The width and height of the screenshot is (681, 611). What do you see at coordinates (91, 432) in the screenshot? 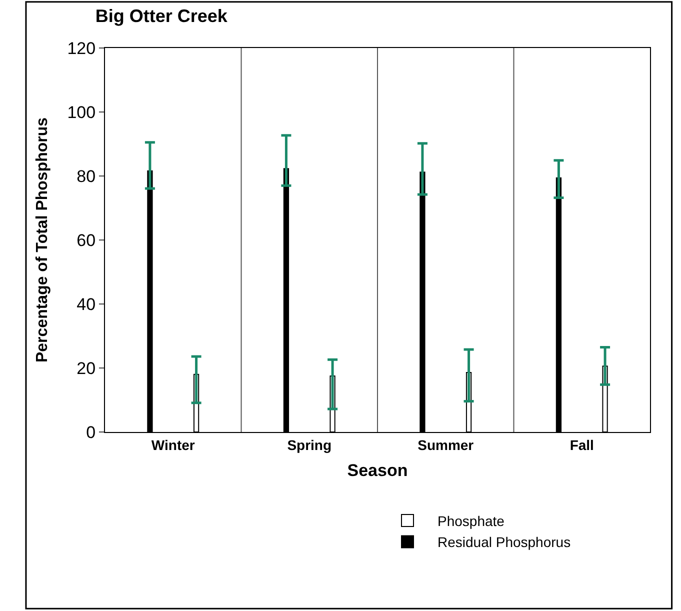
I see `y-tick-label: 0` at bounding box center [91, 432].